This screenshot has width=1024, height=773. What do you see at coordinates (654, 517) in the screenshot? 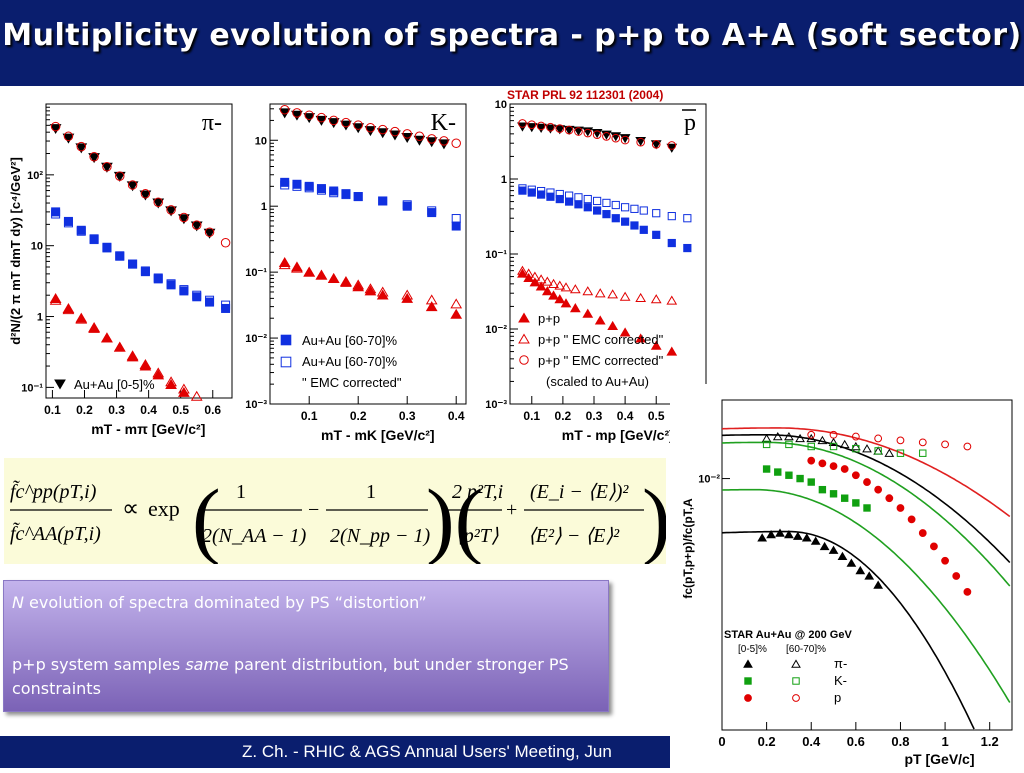
I see `formula-big-paren-right: )` at bounding box center [654, 517].